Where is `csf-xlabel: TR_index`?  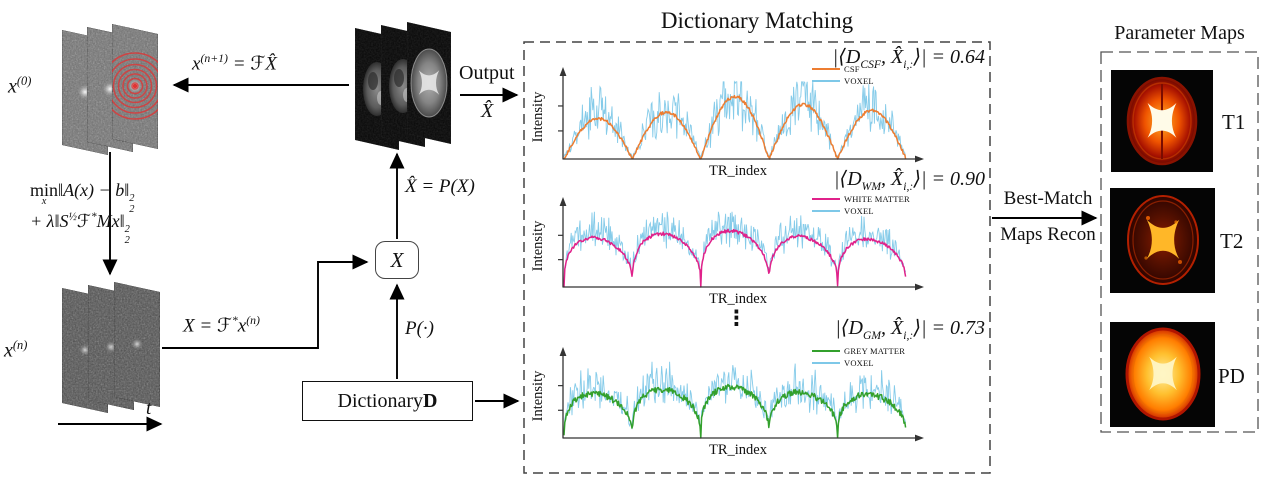
csf-xlabel: TR_index is located at coordinates (738, 171).